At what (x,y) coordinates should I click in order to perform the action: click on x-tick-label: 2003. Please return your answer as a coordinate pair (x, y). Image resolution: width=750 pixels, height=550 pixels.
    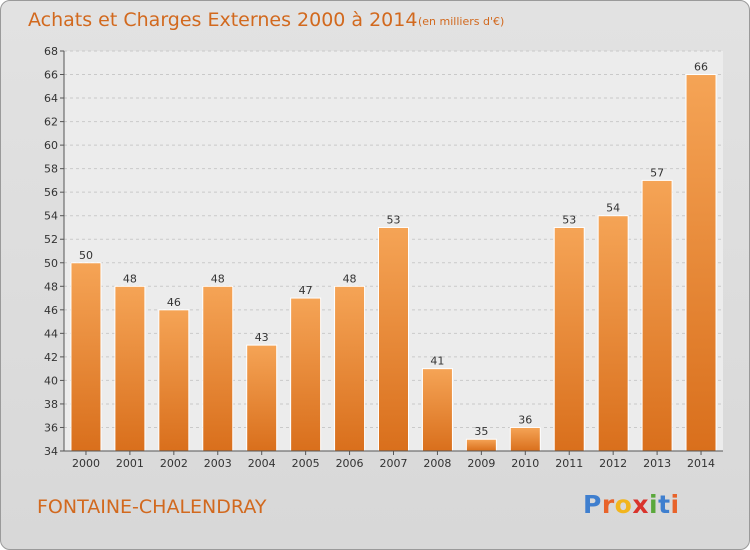
    Looking at the image, I should click on (218, 463).